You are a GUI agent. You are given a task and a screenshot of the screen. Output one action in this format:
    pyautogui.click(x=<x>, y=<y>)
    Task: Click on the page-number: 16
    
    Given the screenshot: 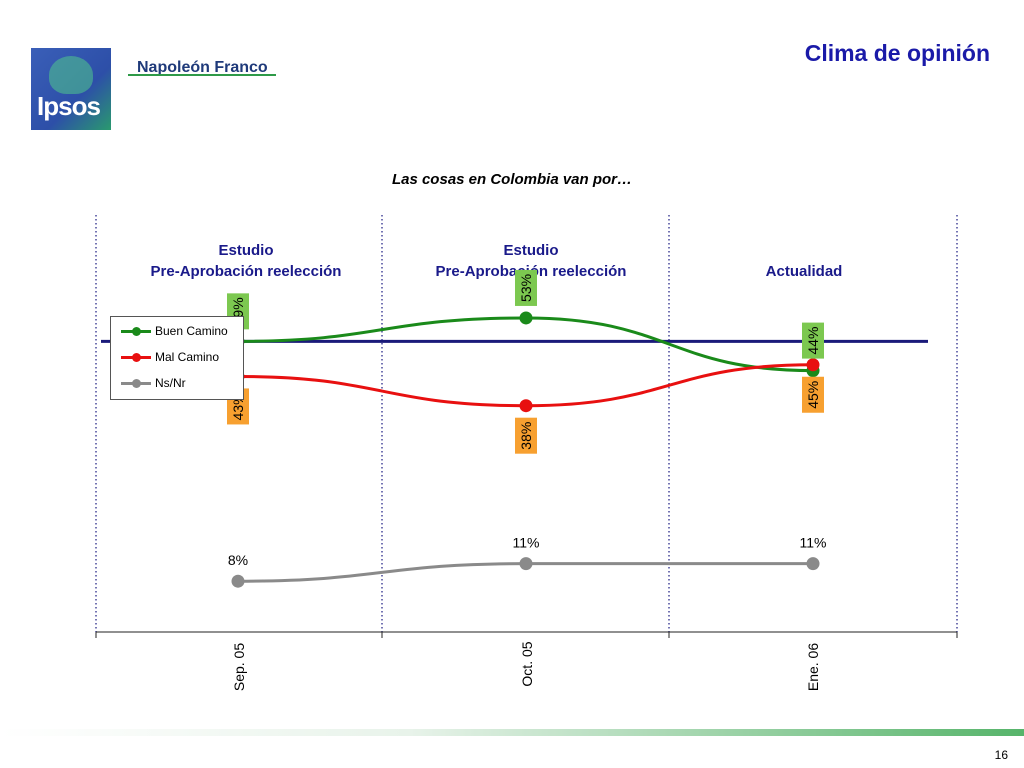 What is the action you would take?
    pyautogui.click(x=1001, y=755)
    